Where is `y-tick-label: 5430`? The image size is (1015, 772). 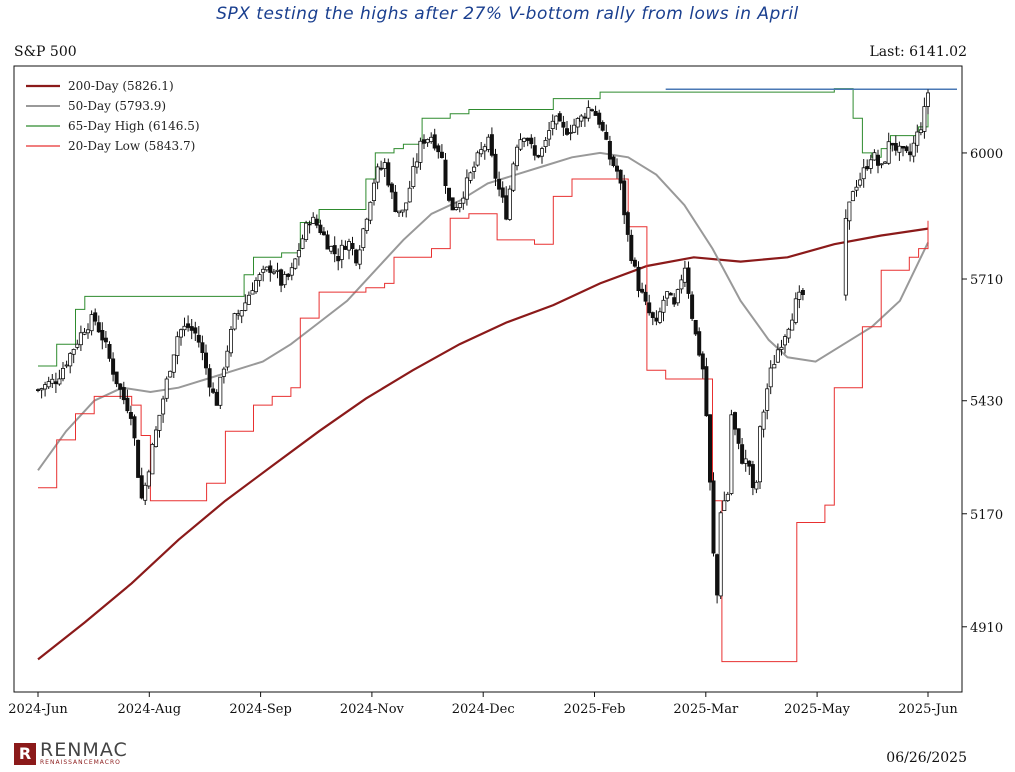
y-tick-label: 5430 is located at coordinates (986, 402).